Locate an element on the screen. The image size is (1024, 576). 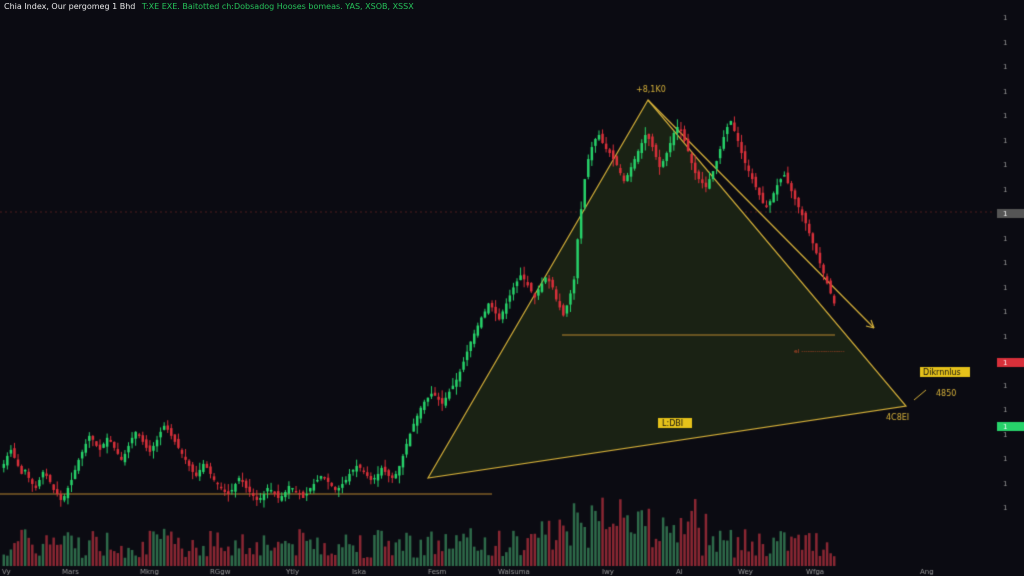
symbol-label: Chia Index, Our pergomeg 1 Bhd is located at coordinates (70, 6).